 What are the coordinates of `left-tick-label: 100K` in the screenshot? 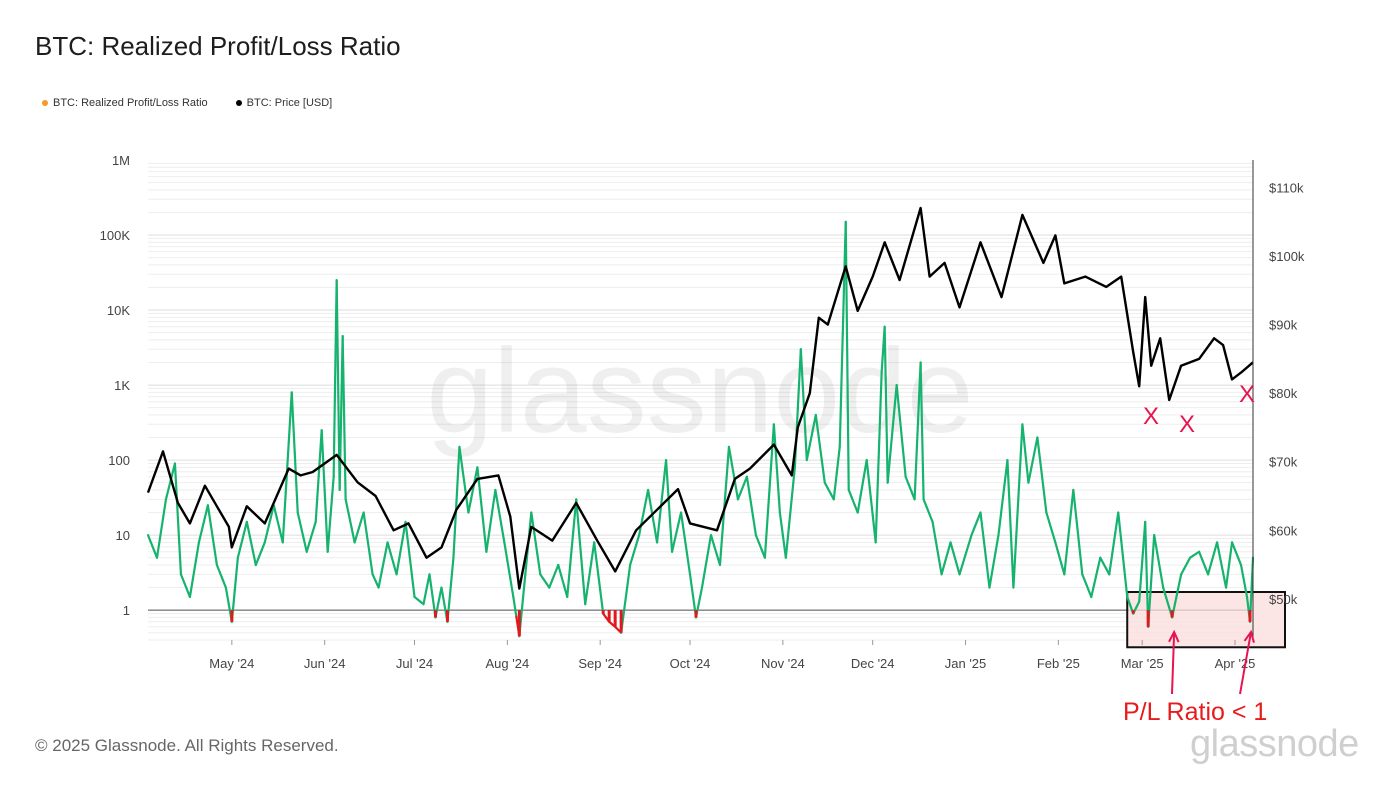 It's located at (115, 235).